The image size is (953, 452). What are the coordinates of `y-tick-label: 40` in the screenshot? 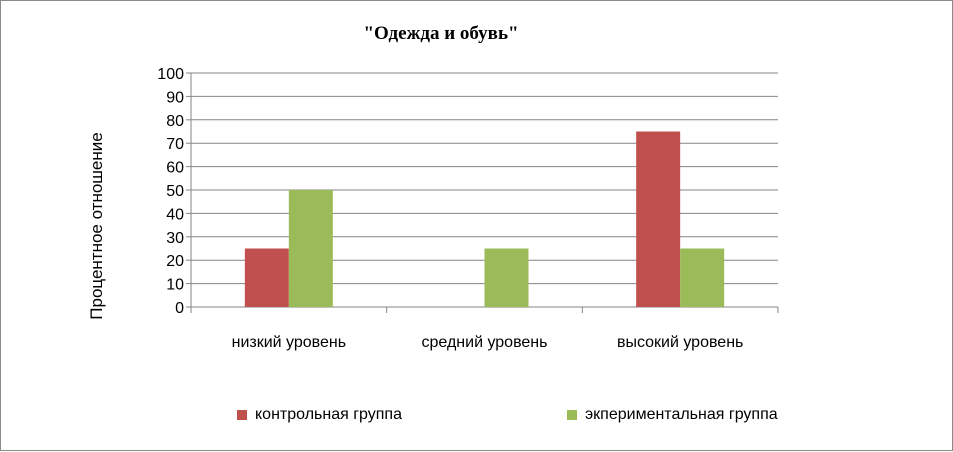 It's located at (175, 214).